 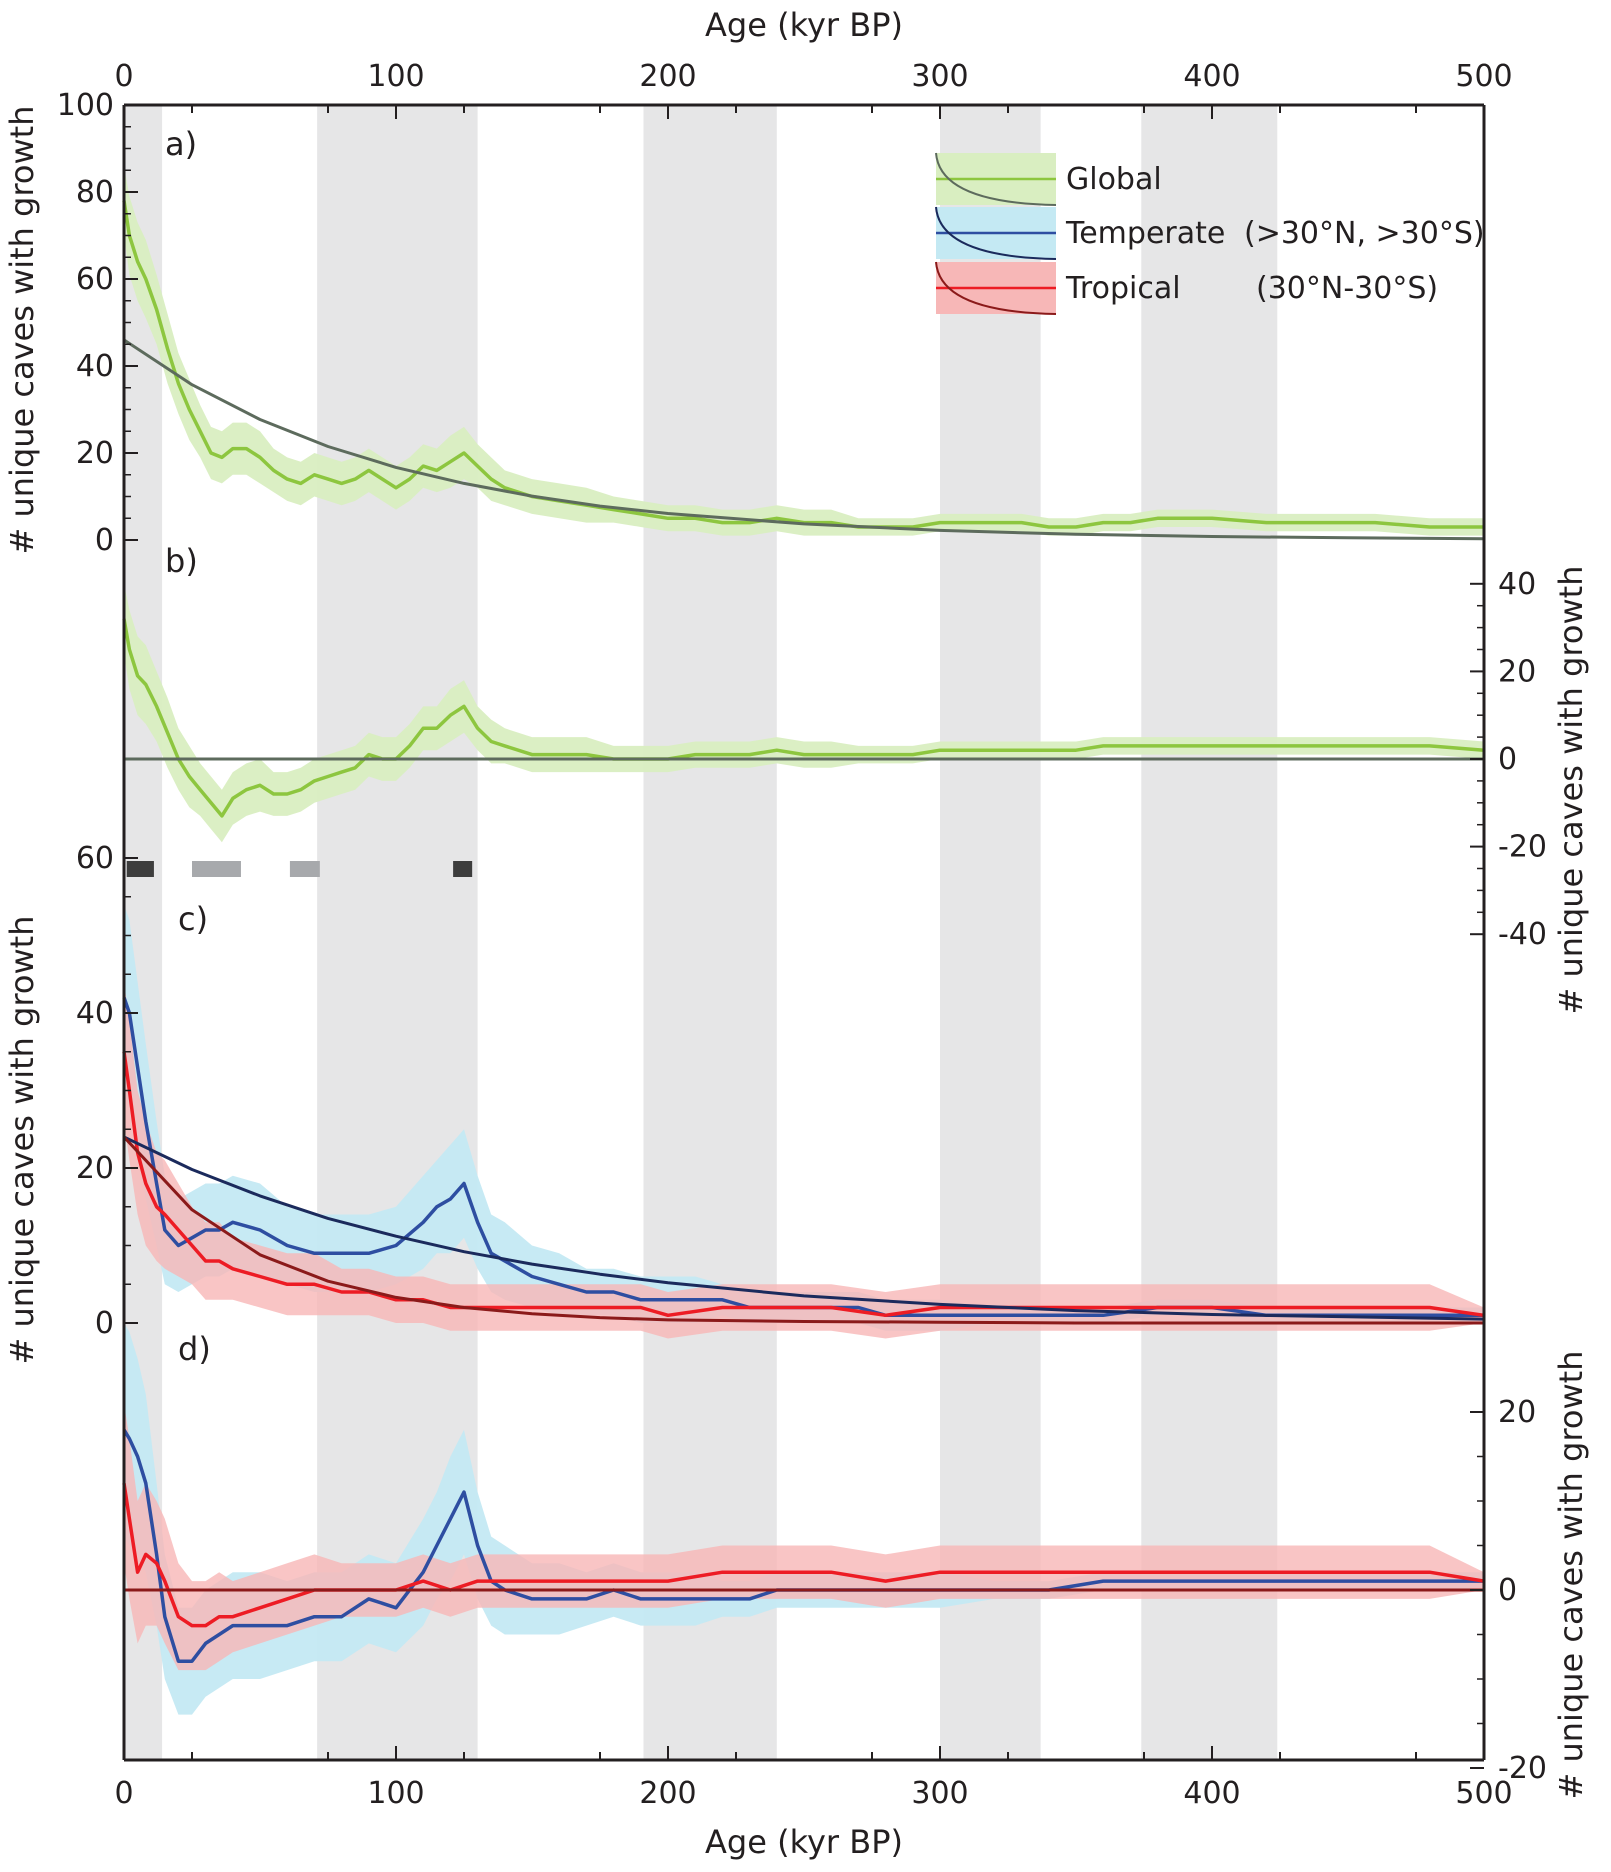 What do you see at coordinates (1517, 671) in the screenshot?
I see `panel-b-ytick-label-20: 20` at bounding box center [1517, 671].